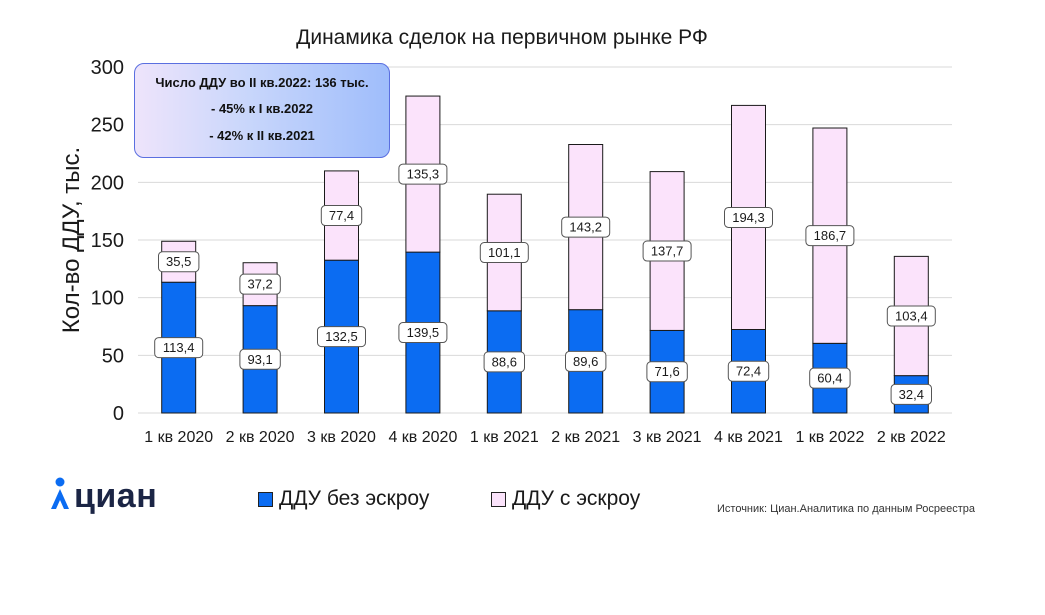  I want to click on legend-item-escrow: ДДУ с эскроу, so click(565, 499).